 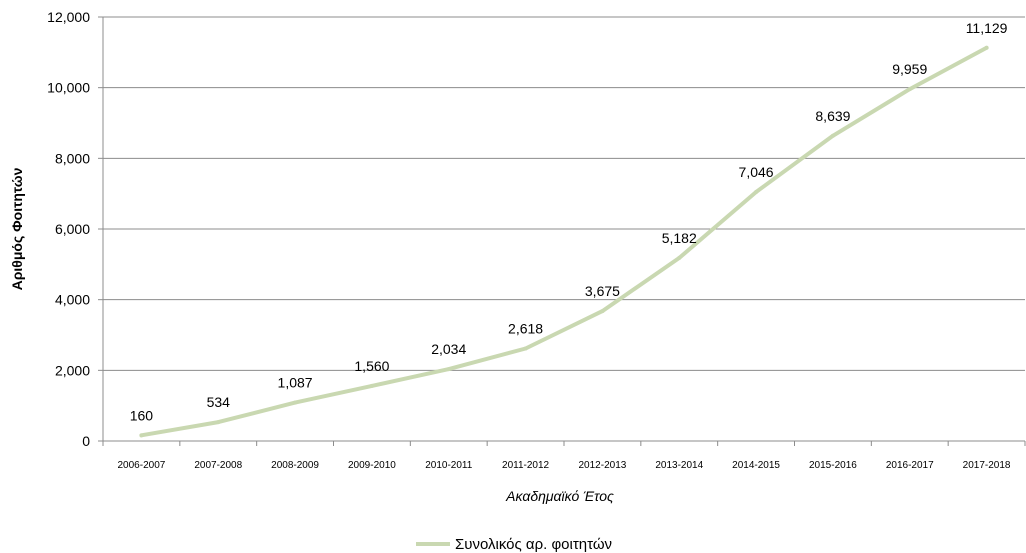 What do you see at coordinates (142, 415) in the screenshot?
I see `data-label: 160` at bounding box center [142, 415].